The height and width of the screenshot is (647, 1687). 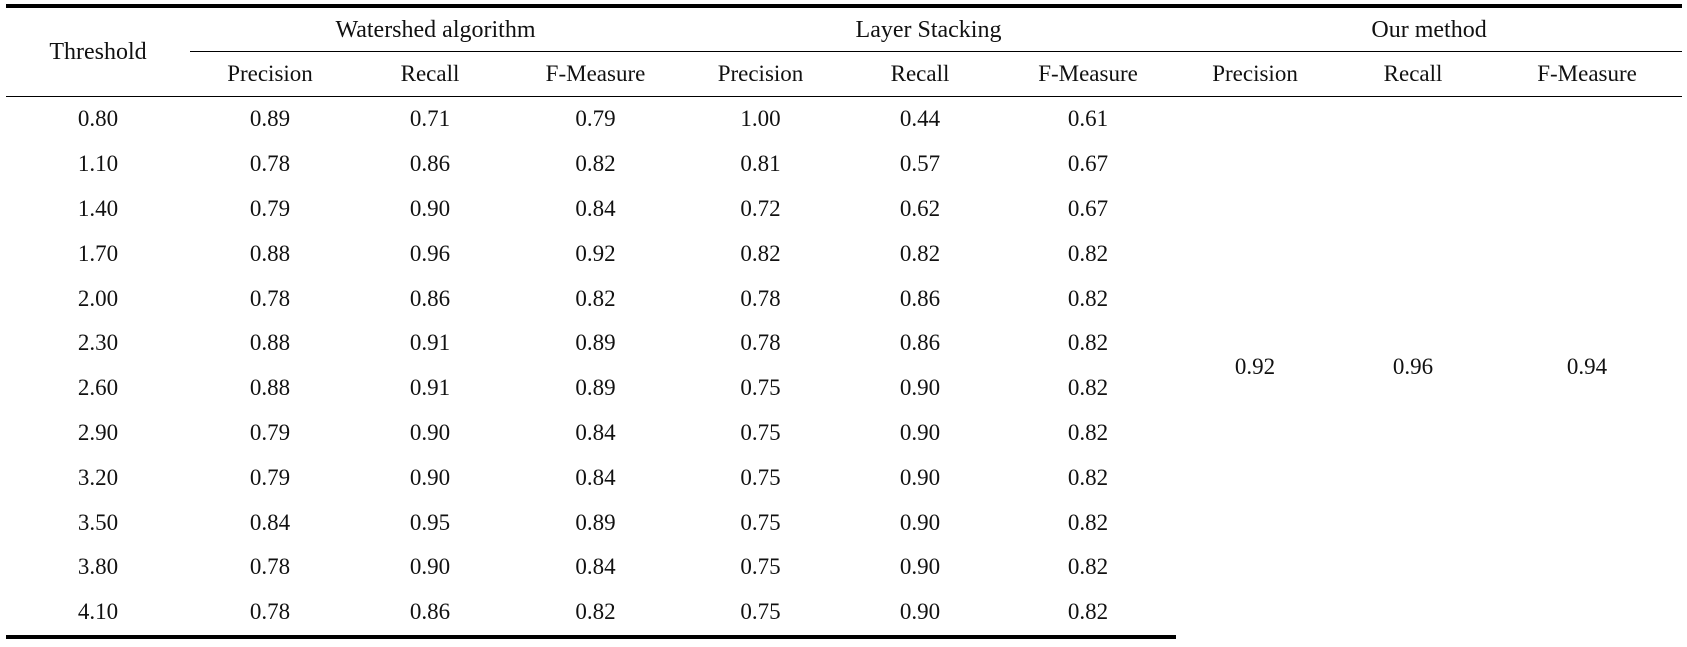 I want to click on threshold-cell: 3.80, so click(x=98, y=567).